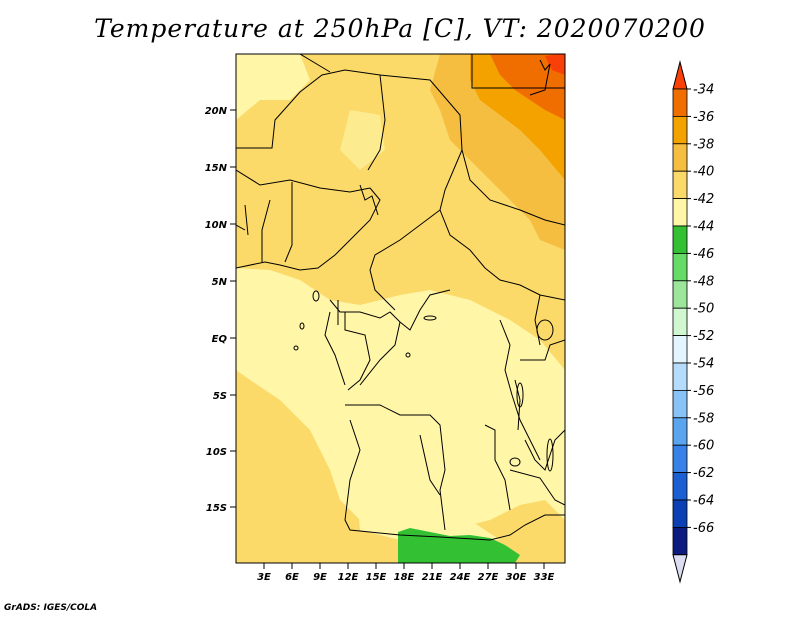 The image size is (800, 618). I want to click on lat-label: 15N, so click(216, 168).